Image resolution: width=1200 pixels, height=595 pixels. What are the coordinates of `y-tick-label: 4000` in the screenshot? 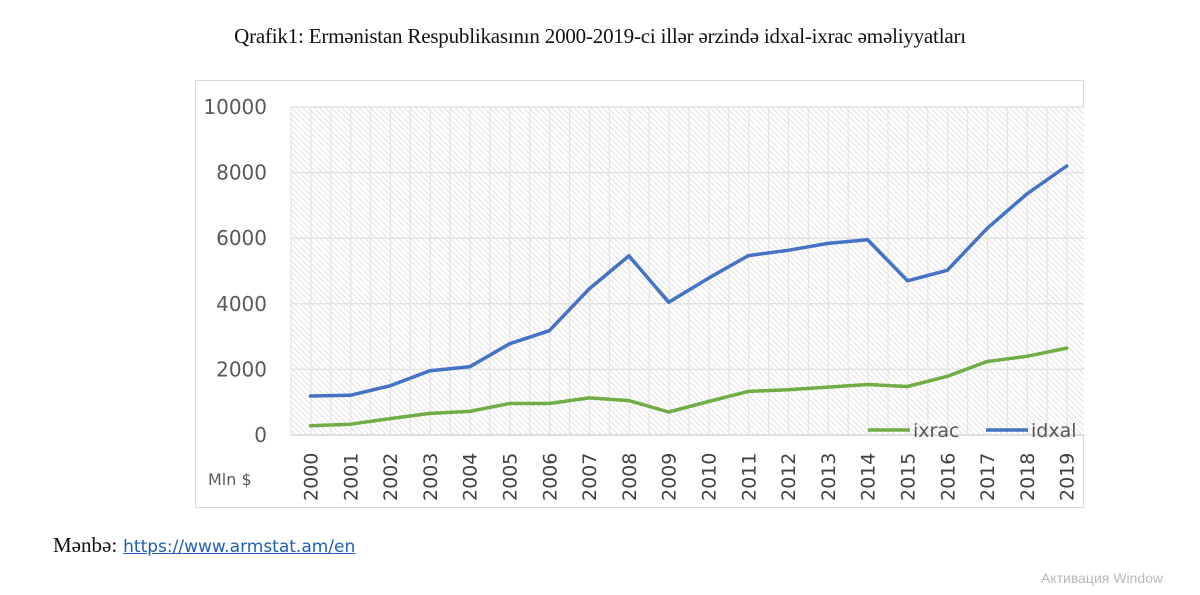 It's located at (241, 304).